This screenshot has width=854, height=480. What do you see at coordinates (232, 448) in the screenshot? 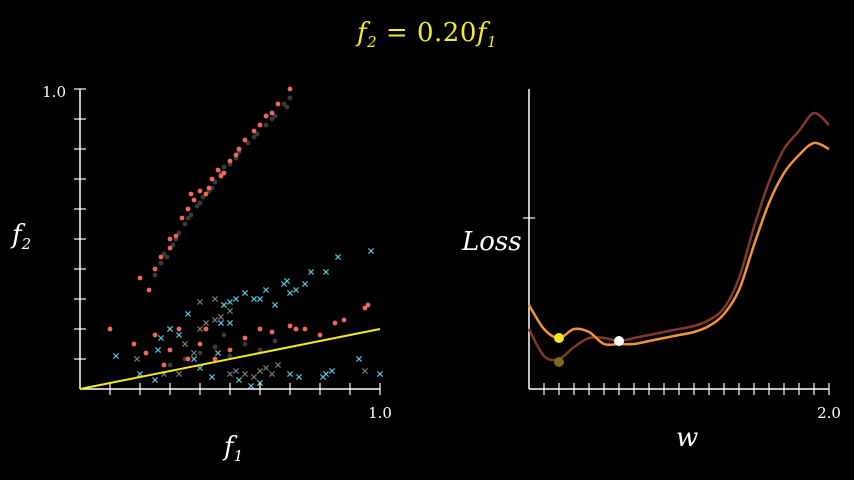
I see `scatter-x-axis-label: f1` at bounding box center [232, 448].